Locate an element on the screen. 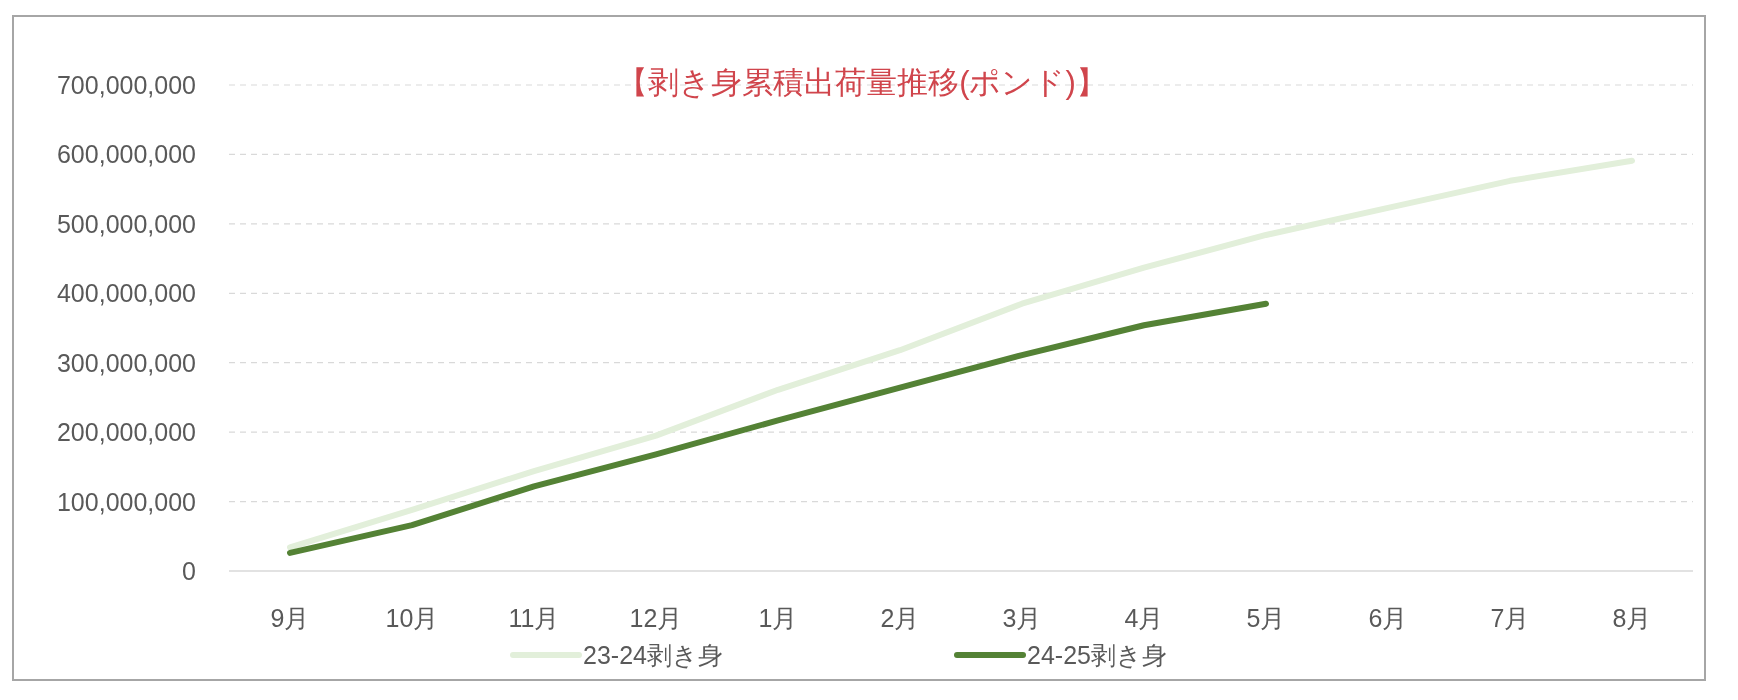 This screenshot has height=700, width=1738. y-tick-label: 500,000,000 is located at coordinates (126, 223).